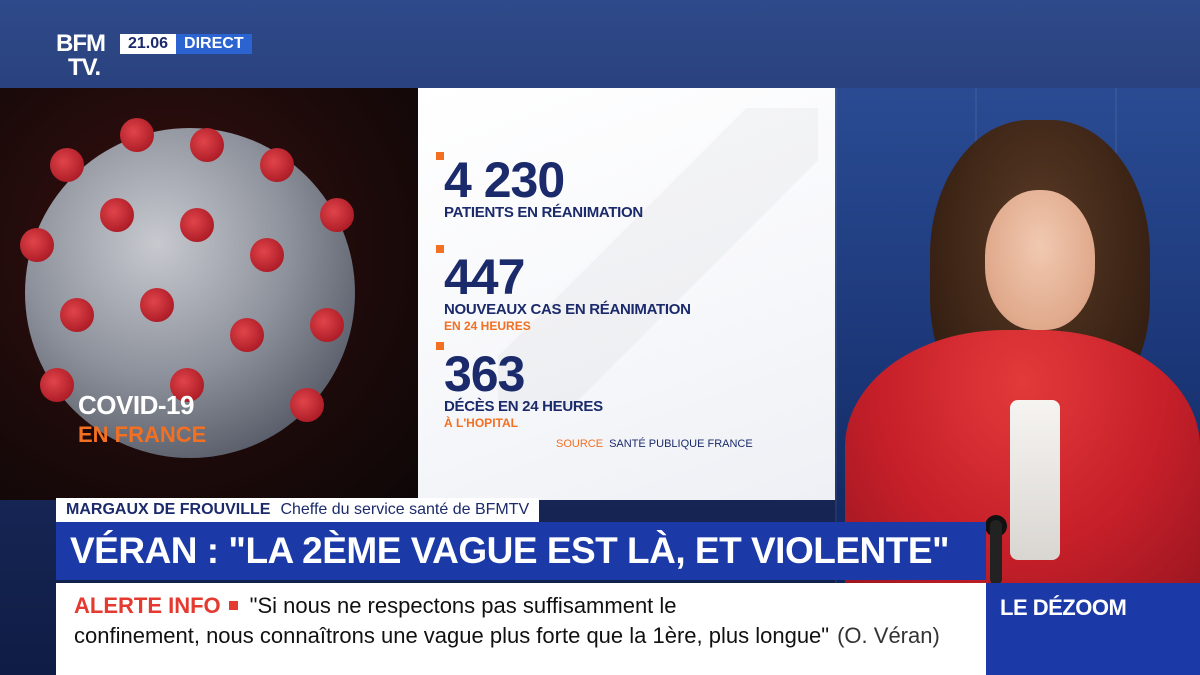 Image resolution: width=1200 pixels, height=675 pixels. I want to click on logo-line1: BFM, so click(81, 43).